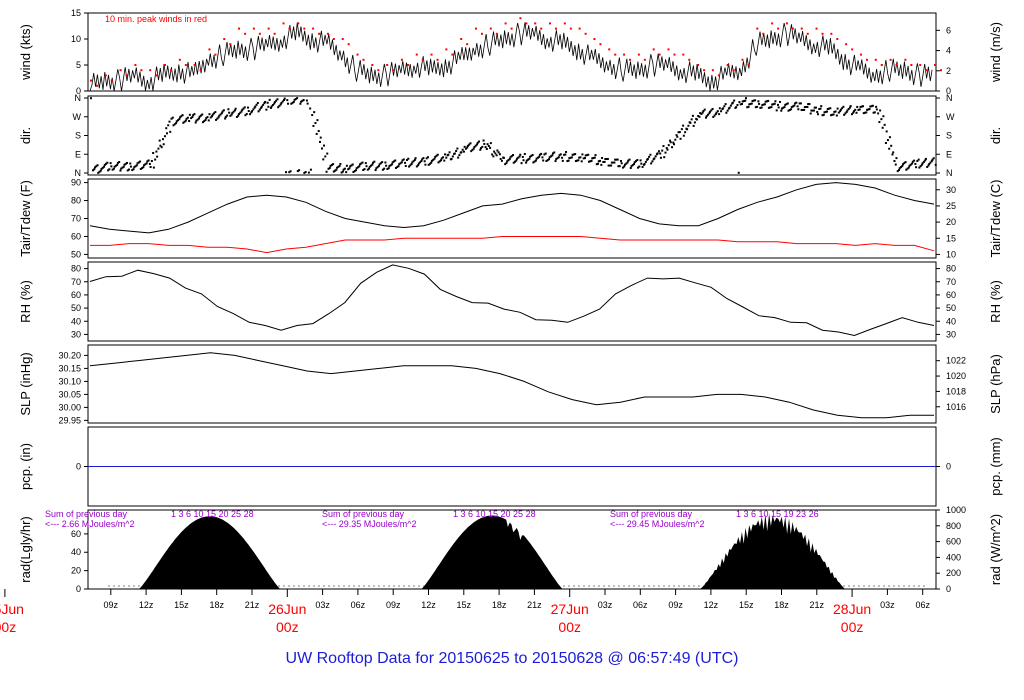 The height and width of the screenshot is (700, 1024). Describe the element at coordinates (69, 394) in the screenshot. I see `left-tick-label: 30.05` at that location.